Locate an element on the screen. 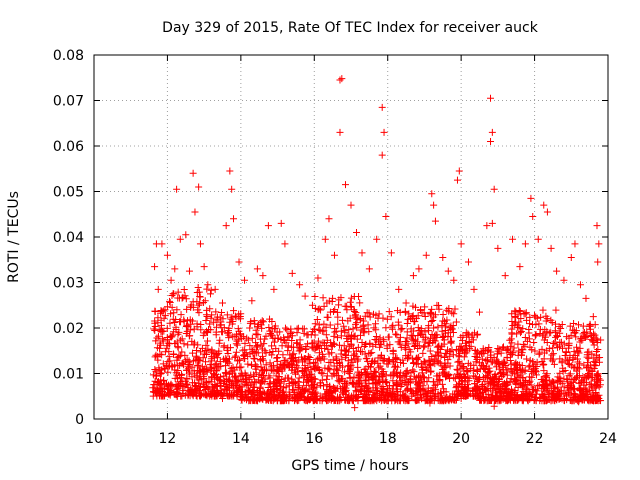 The width and height of the screenshot is (640, 480). x-axis-title: GPS time / hours is located at coordinates (349, 466).